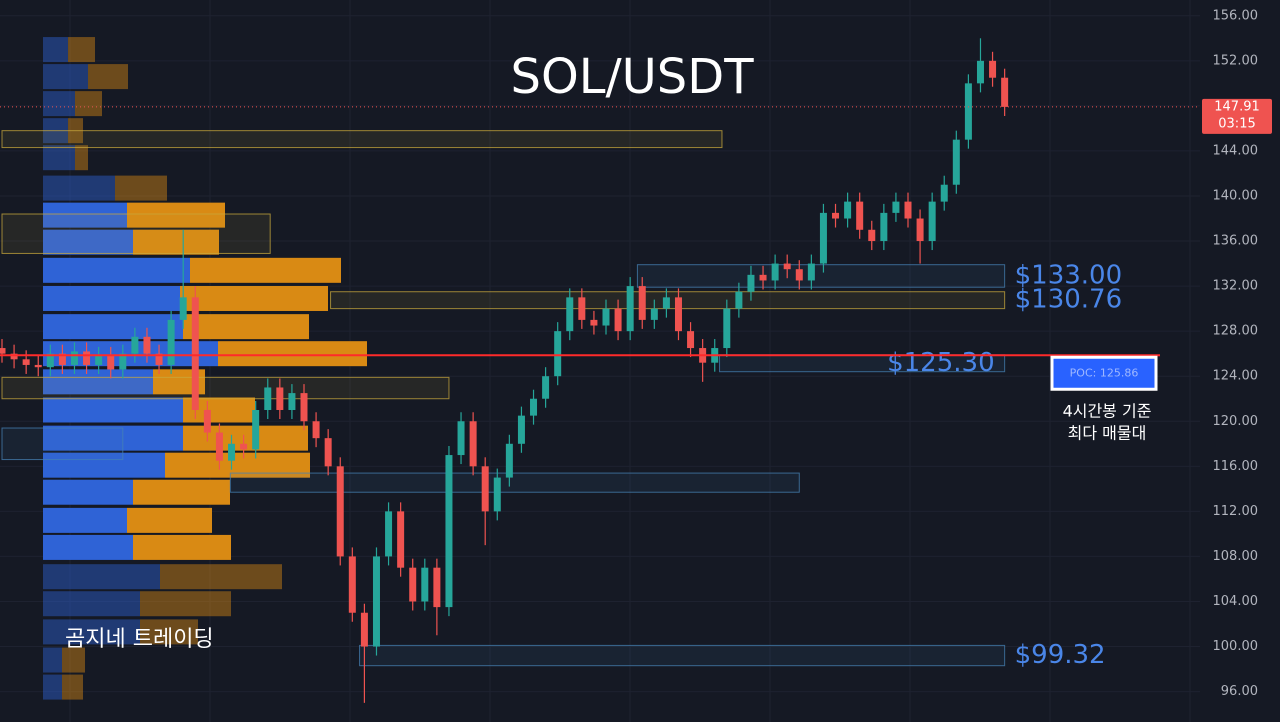 The height and width of the screenshot is (722, 1280). I want to click on y-tick-label: 96.00, so click(1239, 691).